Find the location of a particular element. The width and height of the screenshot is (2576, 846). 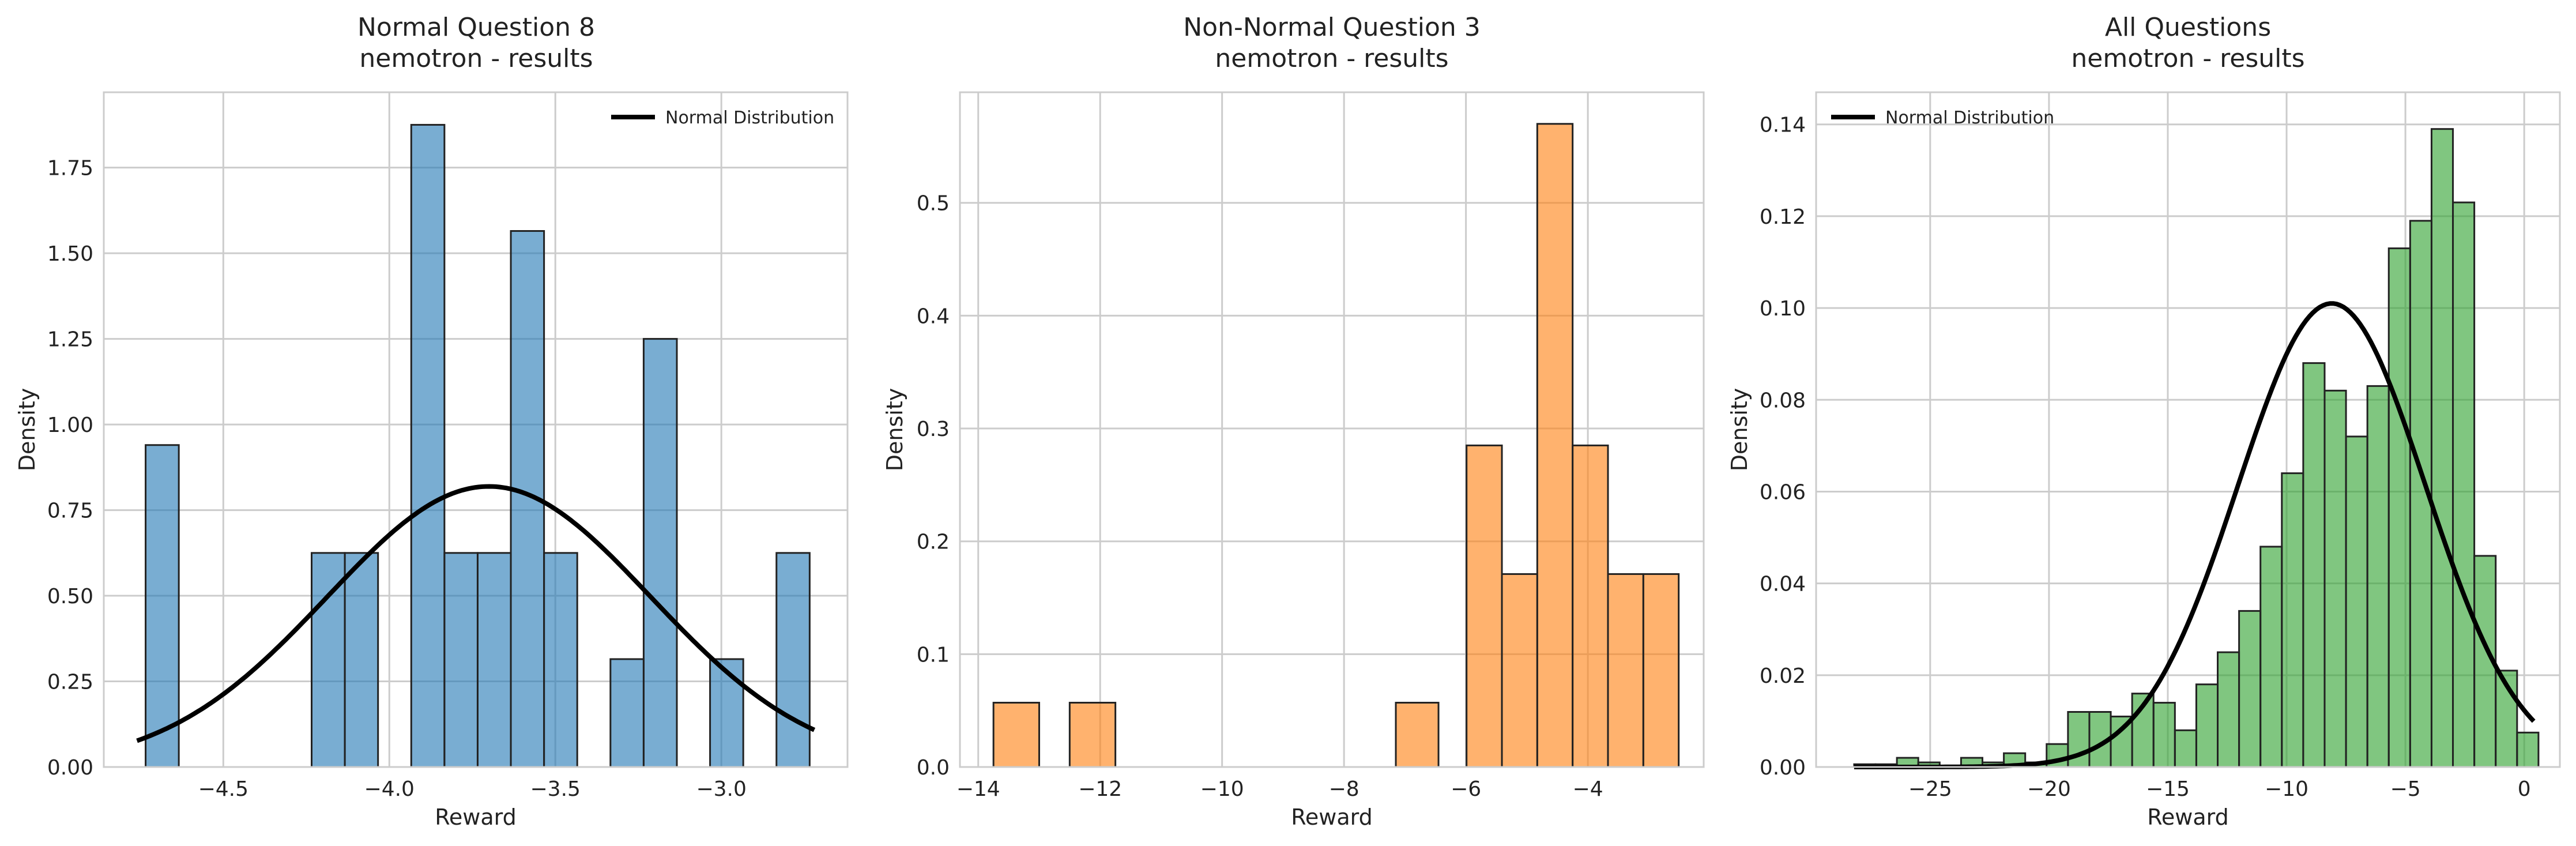

y-tick-label: 0.50 is located at coordinates (70, 596).